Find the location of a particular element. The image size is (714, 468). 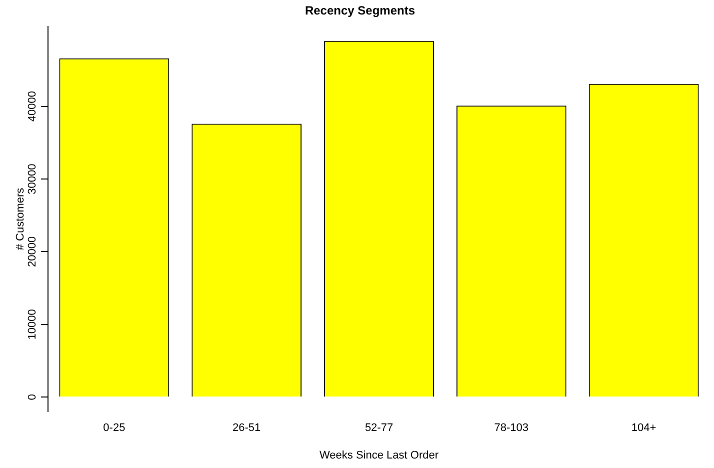

chart-title: Recency Segments is located at coordinates (360, 11).